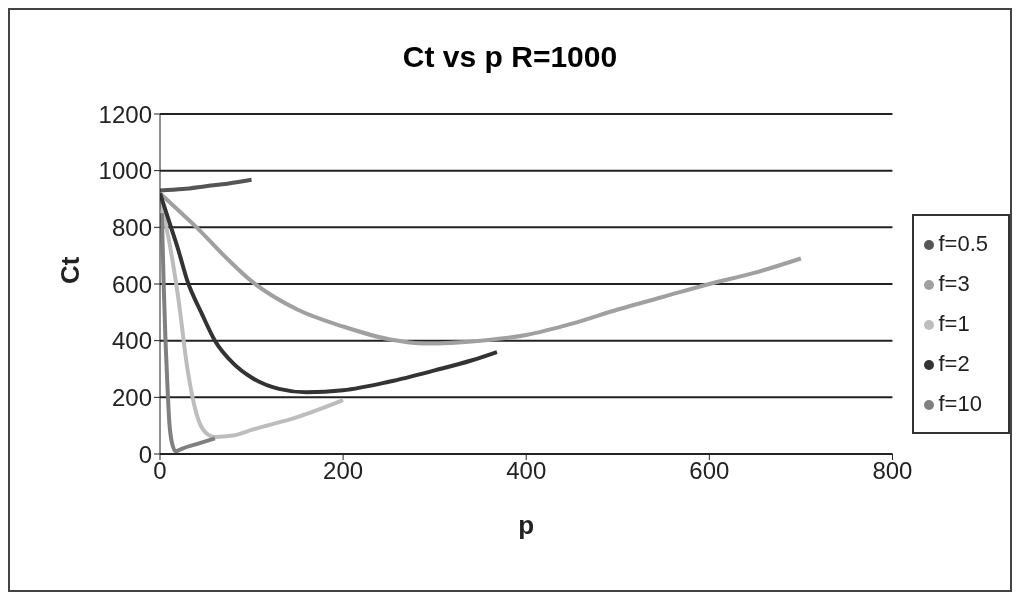 The height and width of the screenshot is (599, 1023). What do you see at coordinates (526, 525) in the screenshot?
I see `x-axis-title: p` at bounding box center [526, 525].